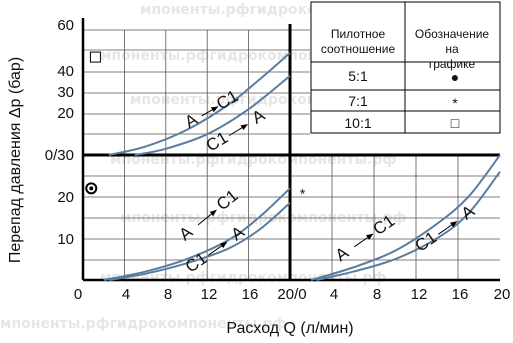 This screenshot has width=513, height=343. What do you see at coordinates (455, 103) in the screenshot?
I see `legend-symbol-7-1: *` at bounding box center [455, 103].